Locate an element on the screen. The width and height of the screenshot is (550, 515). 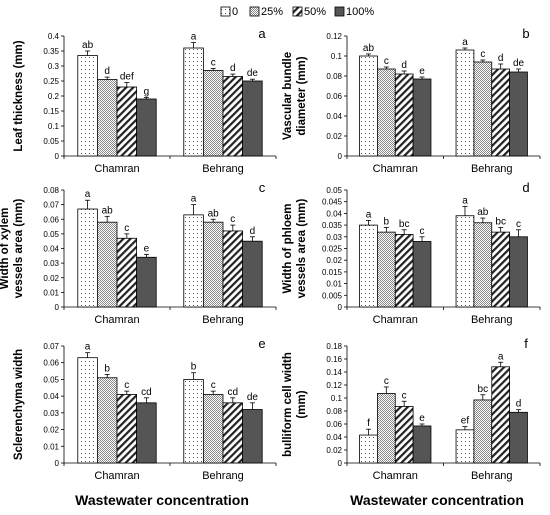
y-tick-label: 0.01 is located at coordinates (51, 446).